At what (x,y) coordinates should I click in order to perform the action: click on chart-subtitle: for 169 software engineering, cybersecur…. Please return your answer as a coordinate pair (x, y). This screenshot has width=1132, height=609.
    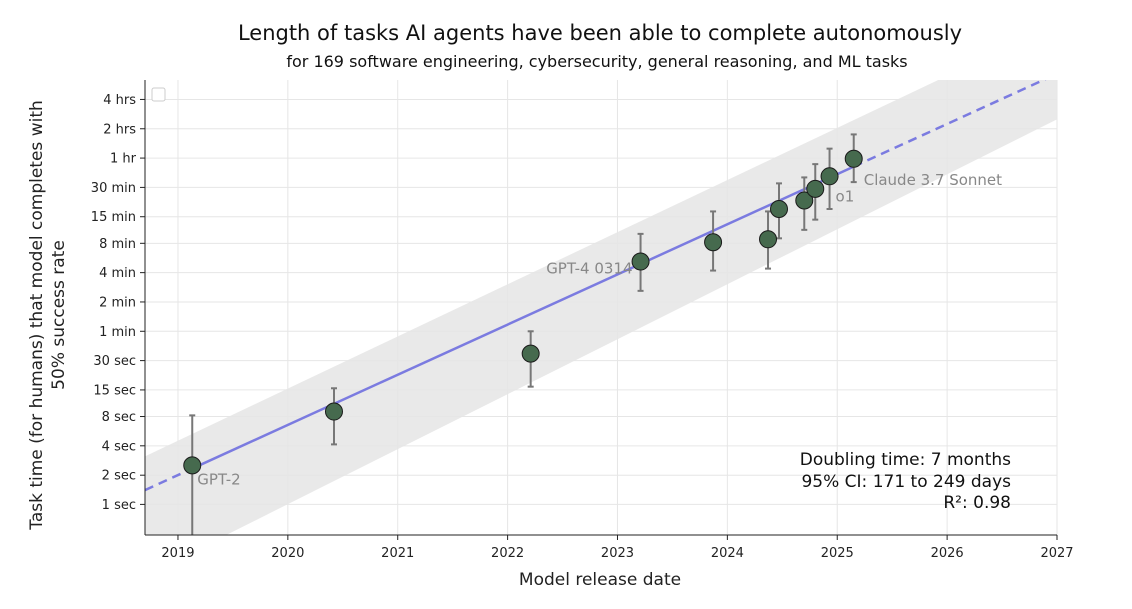
    Looking at the image, I should click on (596, 61).